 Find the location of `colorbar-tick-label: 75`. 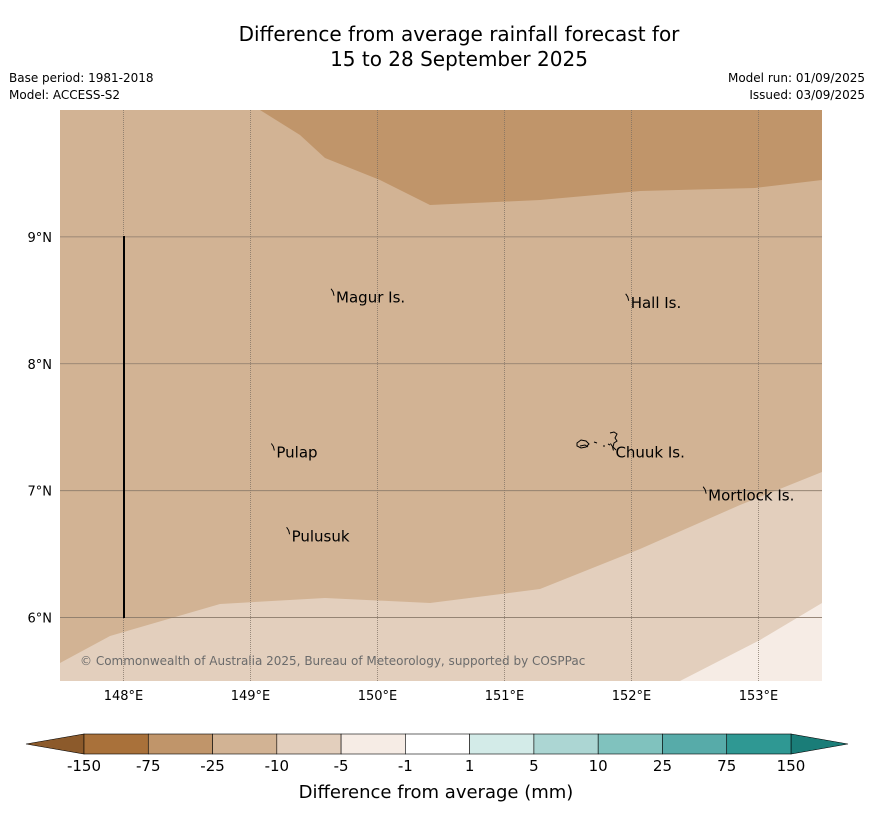

colorbar-tick-label: 75 is located at coordinates (726, 766).